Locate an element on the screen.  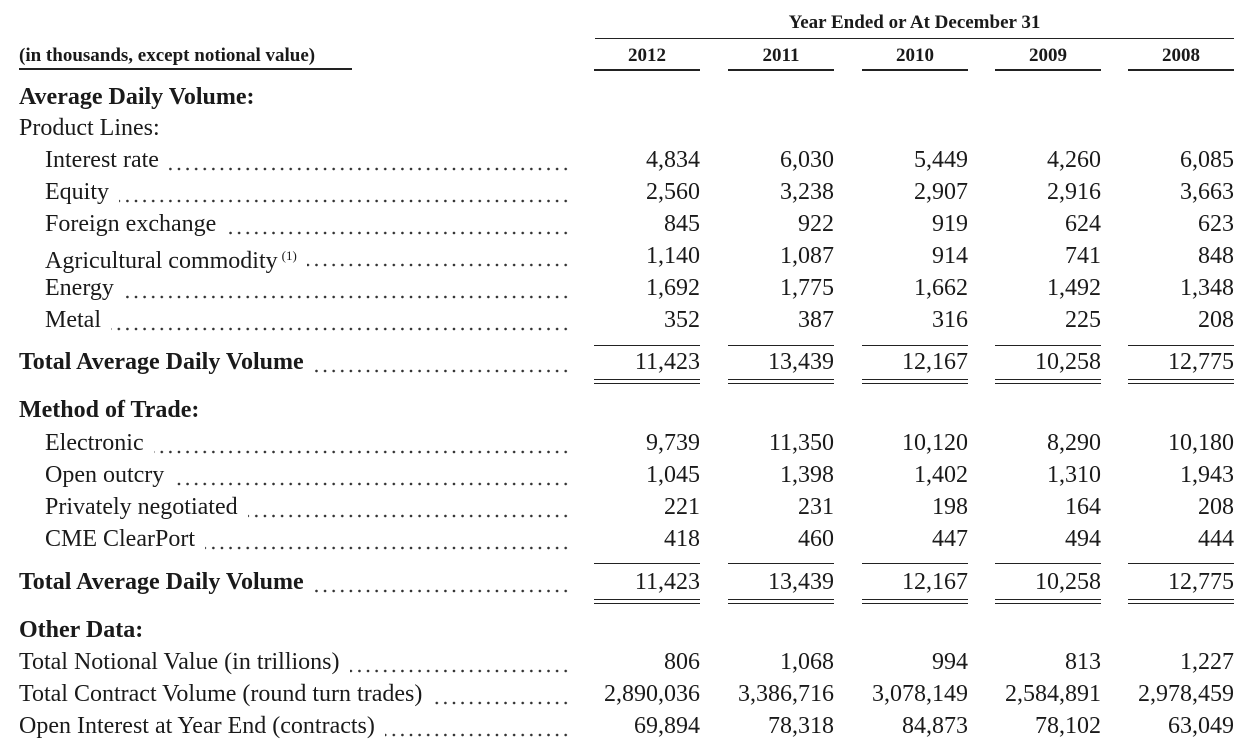
cell-value: 1,398 is located at coordinates (807, 475).